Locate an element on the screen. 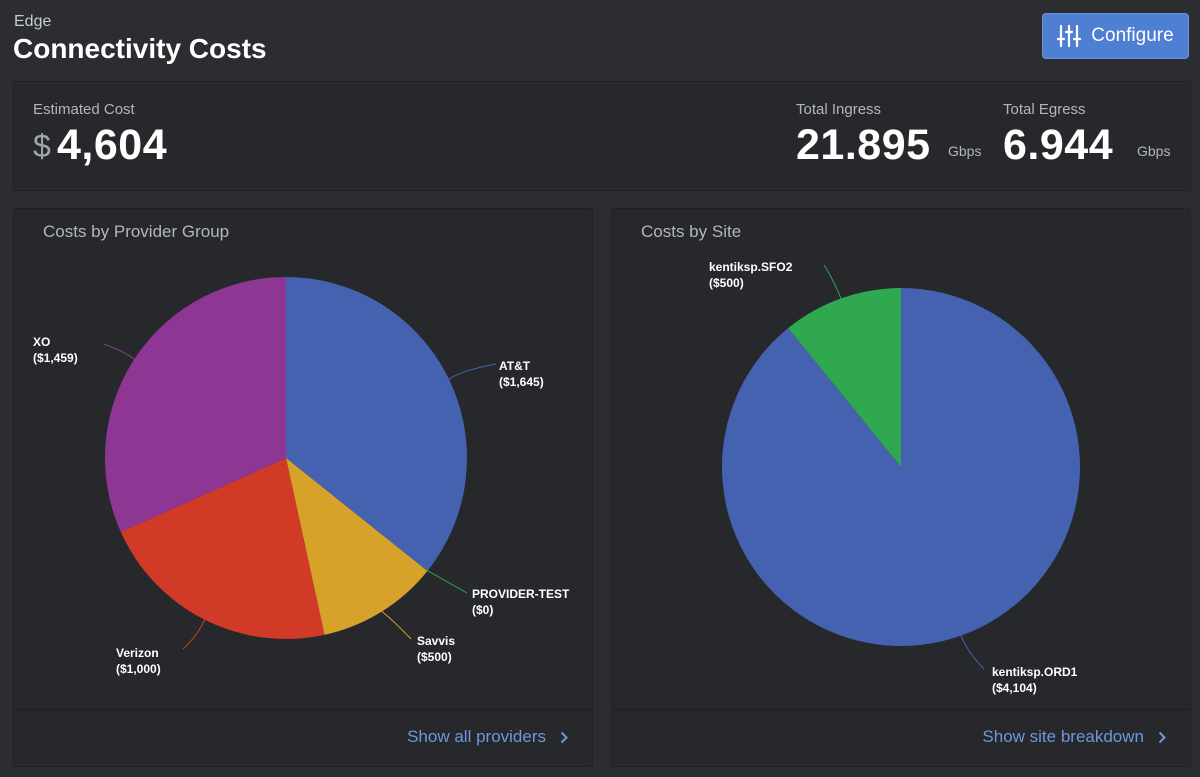 The image size is (1200, 777). show-all-providers-link: Show all providers is located at coordinates (487, 737).